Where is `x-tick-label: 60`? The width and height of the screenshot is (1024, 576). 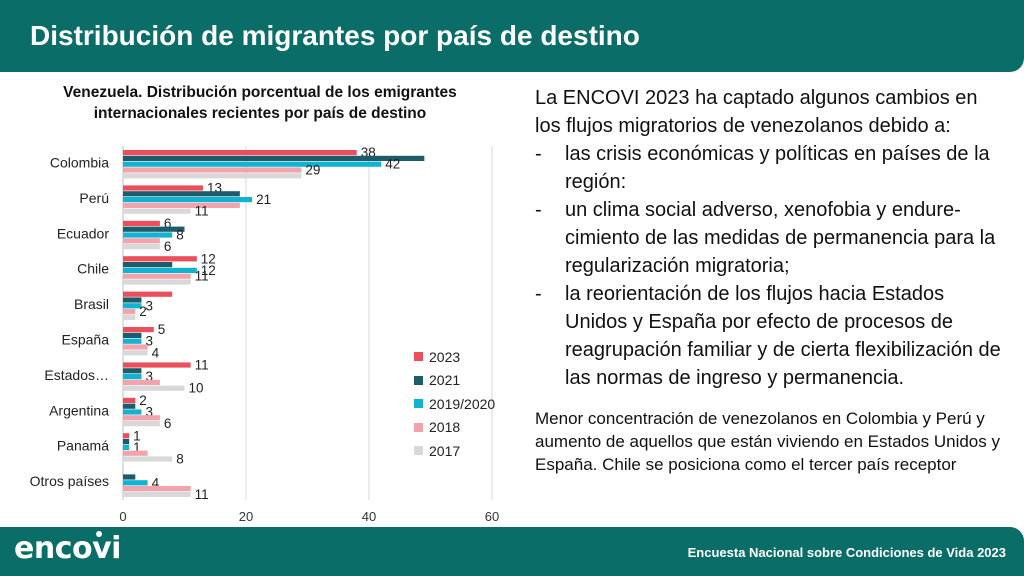
x-tick-label: 60 is located at coordinates (492, 516).